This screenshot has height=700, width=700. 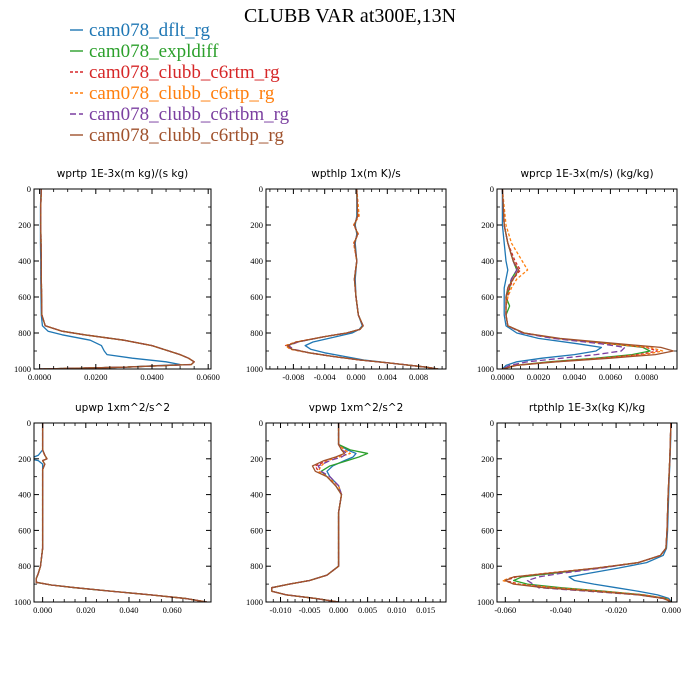 I want to click on x-tick-label: 0.0200, so click(x=95, y=377).